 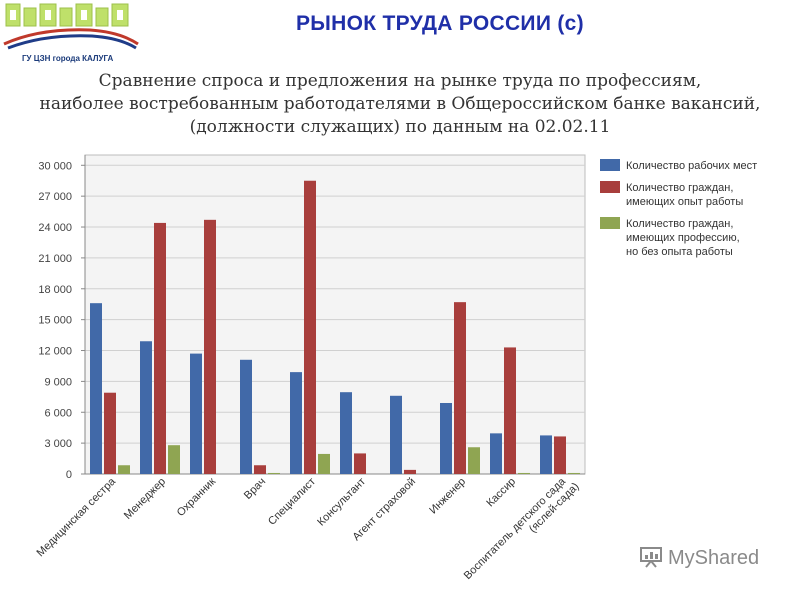 I want to click on legend-label-line: Количество рабочих мест, so click(x=691, y=166).